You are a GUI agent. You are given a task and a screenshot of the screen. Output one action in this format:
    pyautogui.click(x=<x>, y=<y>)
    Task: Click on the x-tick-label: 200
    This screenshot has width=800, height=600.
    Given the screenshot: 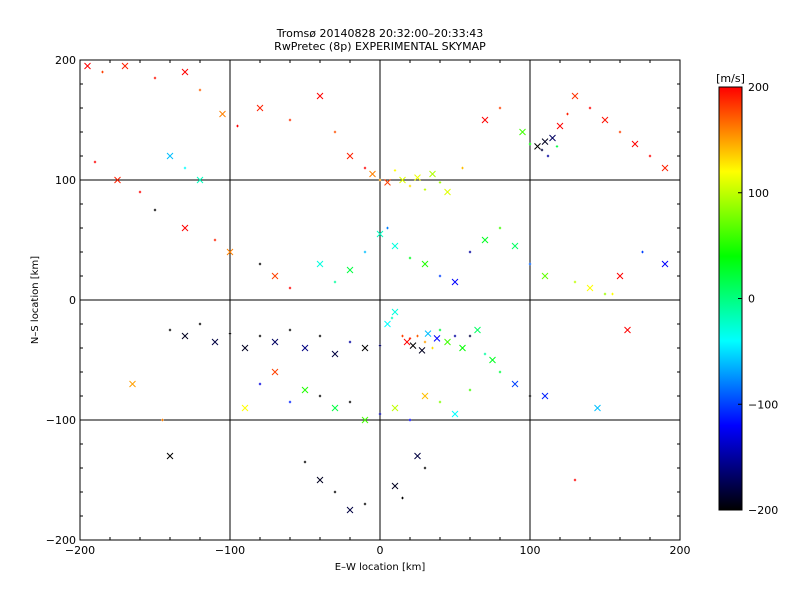 What is the action you would take?
    pyautogui.click(x=680, y=550)
    